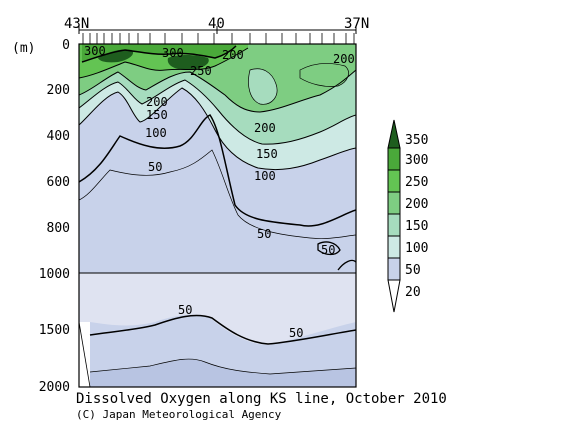 This screenshot has width=570, height=423. Describe the element at coordinates (413, 270) in the screenshot. I see `colorbar-label: 50` at that location.